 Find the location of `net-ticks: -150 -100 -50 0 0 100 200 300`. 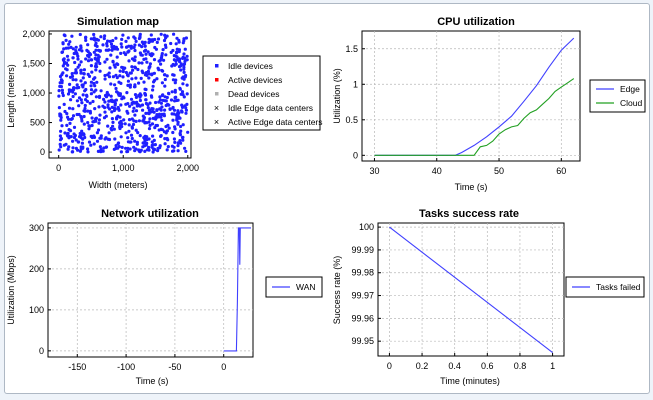

net-ticks: -150 -100 -50 0 0 100 200 300 is located at coordinates (127, 297).